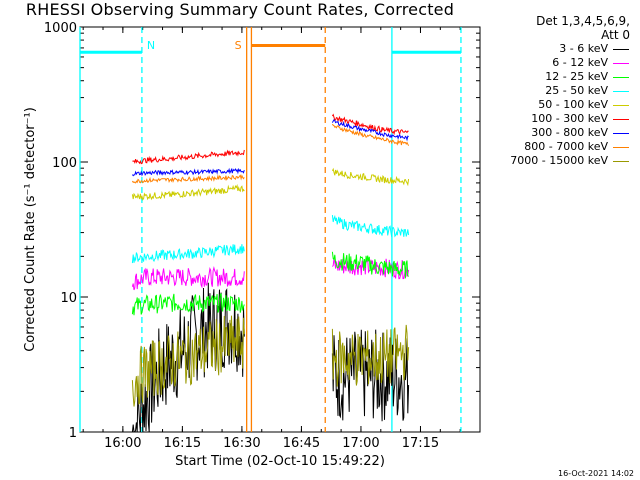 Image resolution: width=640 pixels, height=480 pixels. Describe the element at coordinates (573, 104) in the screenshot. I see `legend-label: 50 - 100 keV` at that location.